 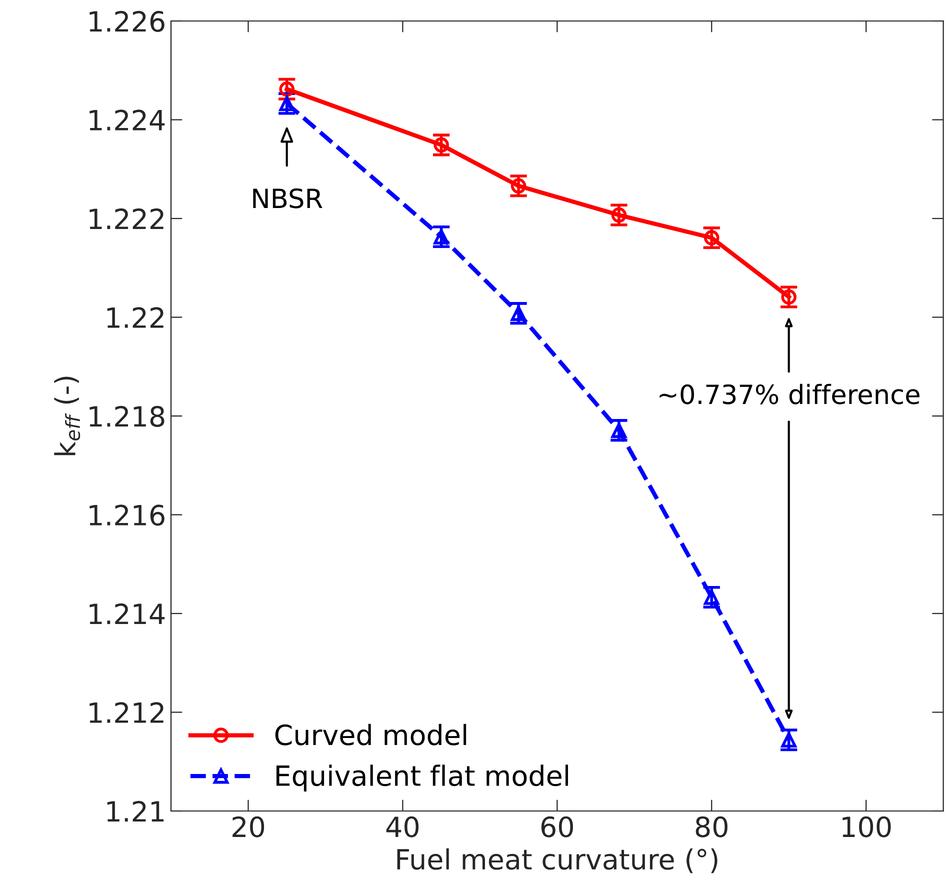 What do you see at coordinates (127, 219) in the screenshot?
I see `y-tick-label: 1.222` at bounding box center [127, 219].